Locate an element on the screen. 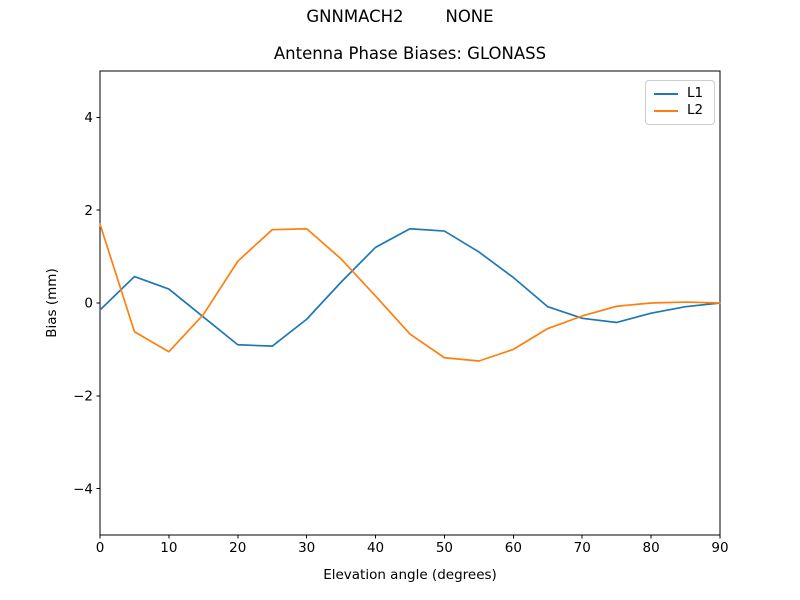 The width and height of the screenshot is (800, 600). legend-item-l2: L2 is located at coordinates (680, 111).